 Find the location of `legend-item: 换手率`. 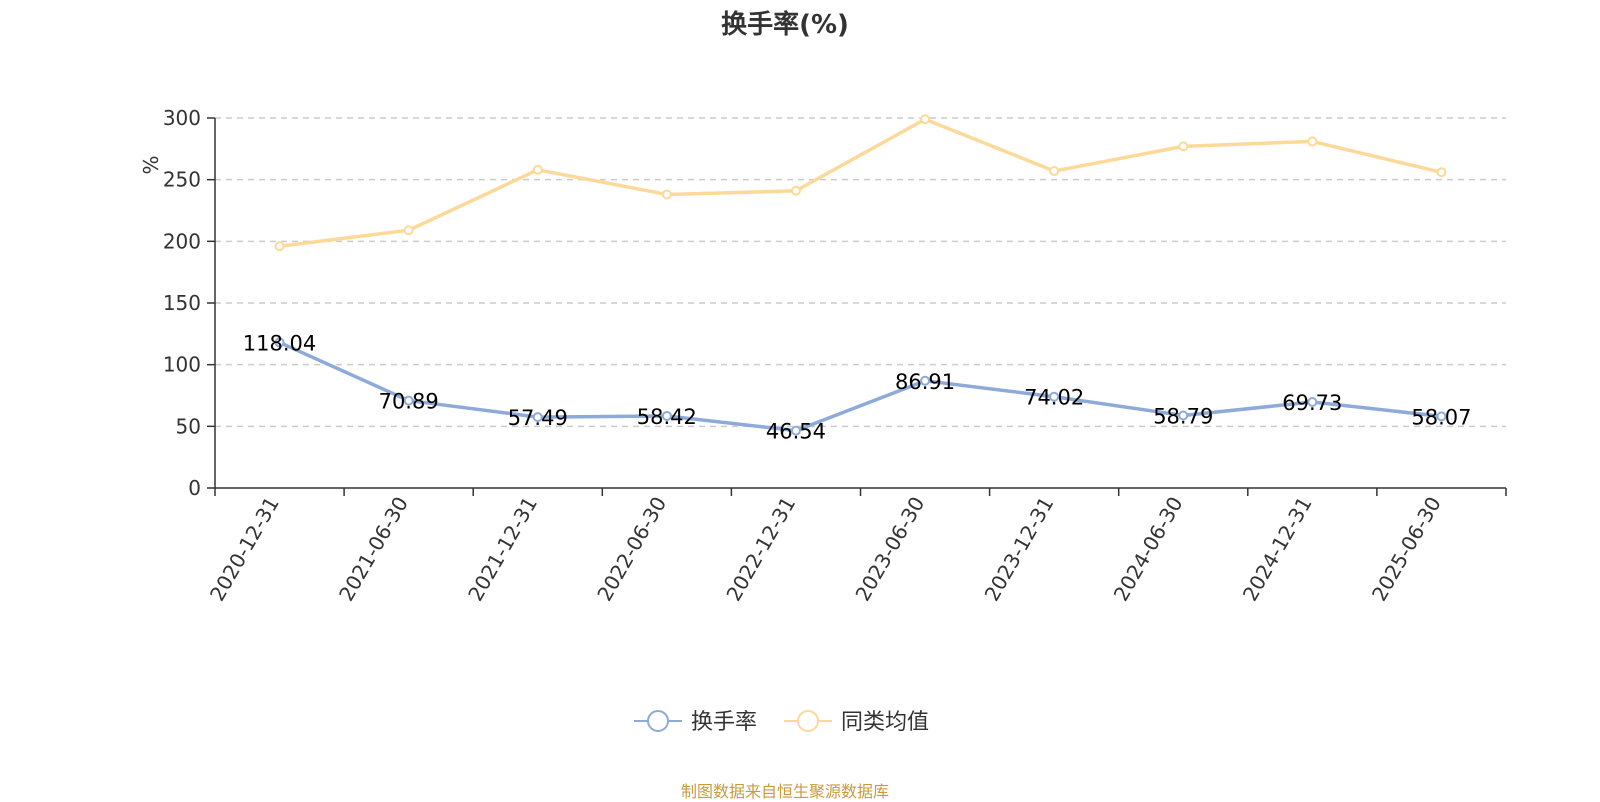

legend-item: 换手率 is located at coordinates (695, 722).